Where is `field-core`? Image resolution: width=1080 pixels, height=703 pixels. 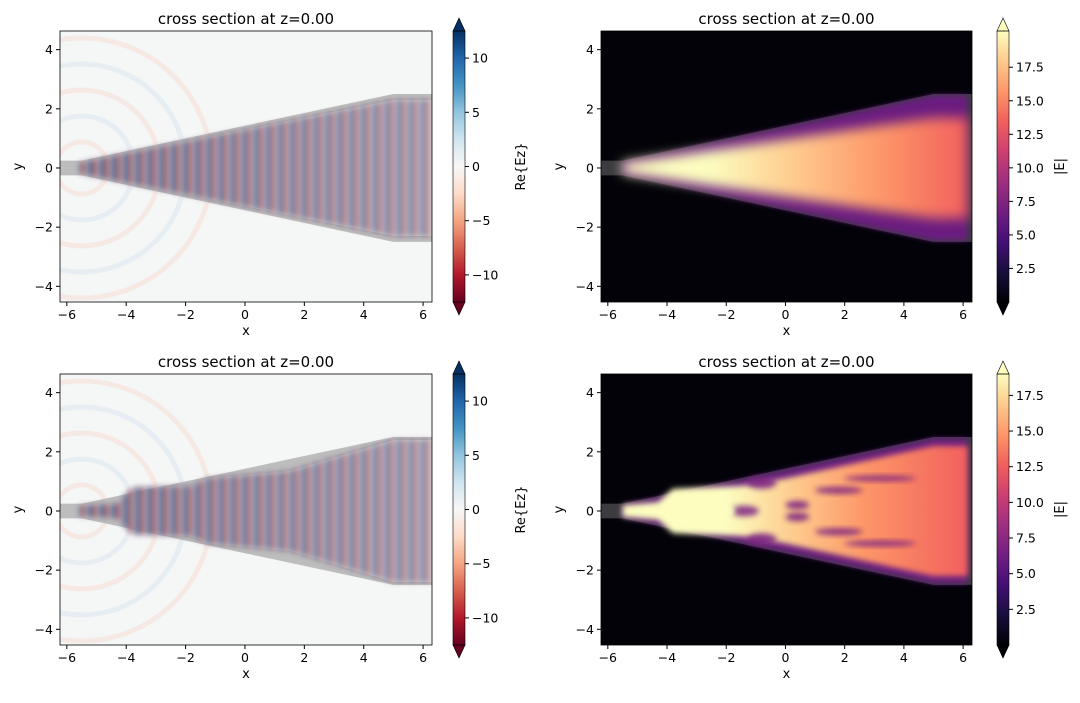 field-core is located at coordinates (795, 168).